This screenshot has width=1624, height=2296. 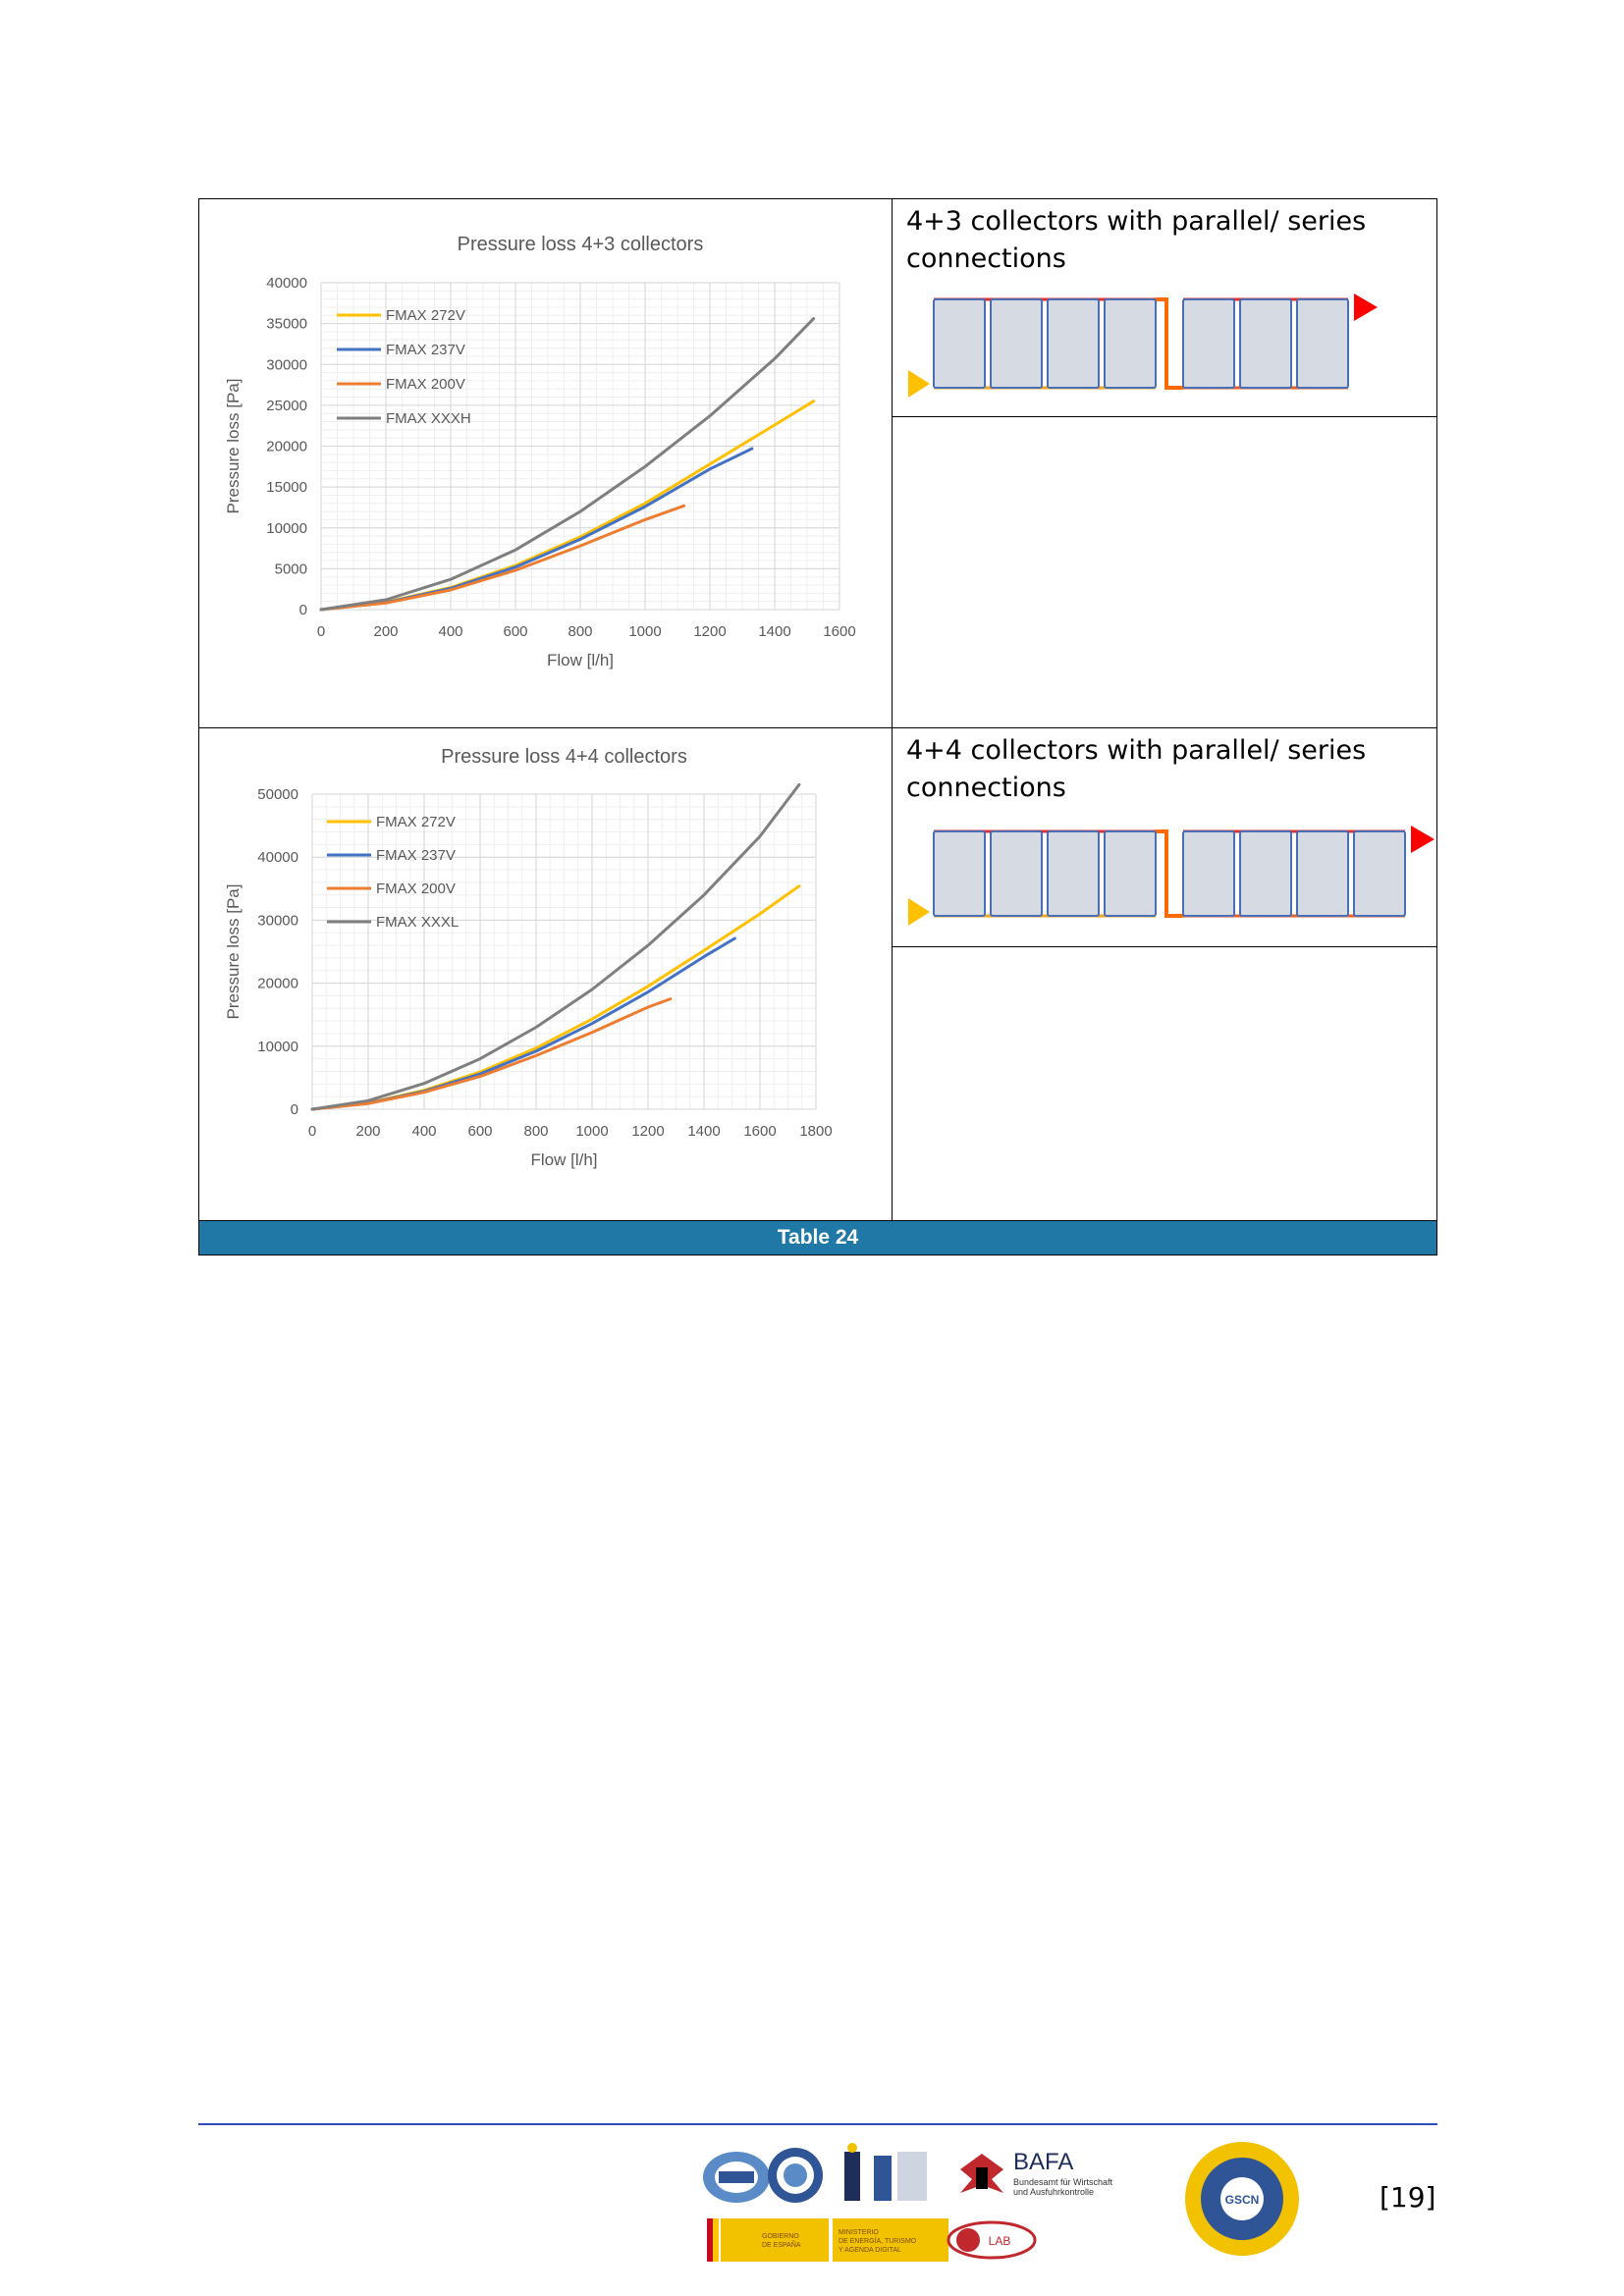 I want to click on table-caption: Table 24, so click(x=817, y=1237).